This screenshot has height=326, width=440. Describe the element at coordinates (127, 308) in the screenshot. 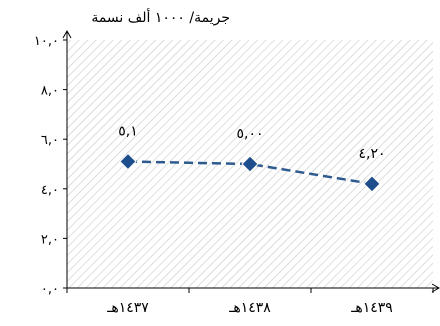

I see `x-tick-label: ١٤٣٧هـ` at that location.